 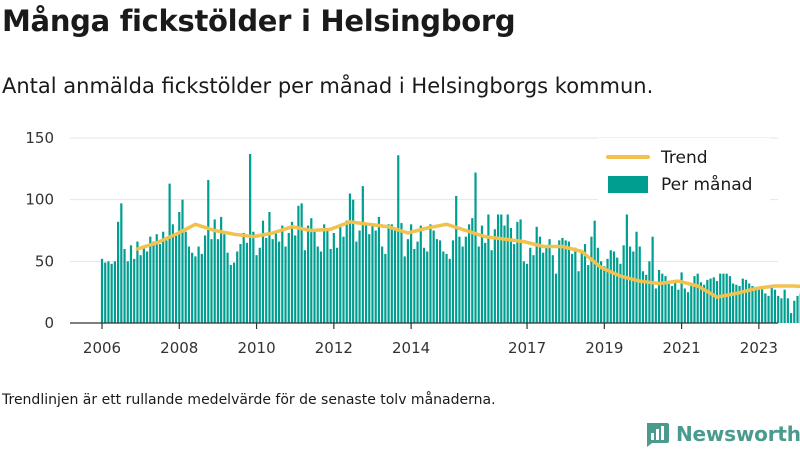 I want to click on legend-swatch-per-manad, so click(x=628, y=184).